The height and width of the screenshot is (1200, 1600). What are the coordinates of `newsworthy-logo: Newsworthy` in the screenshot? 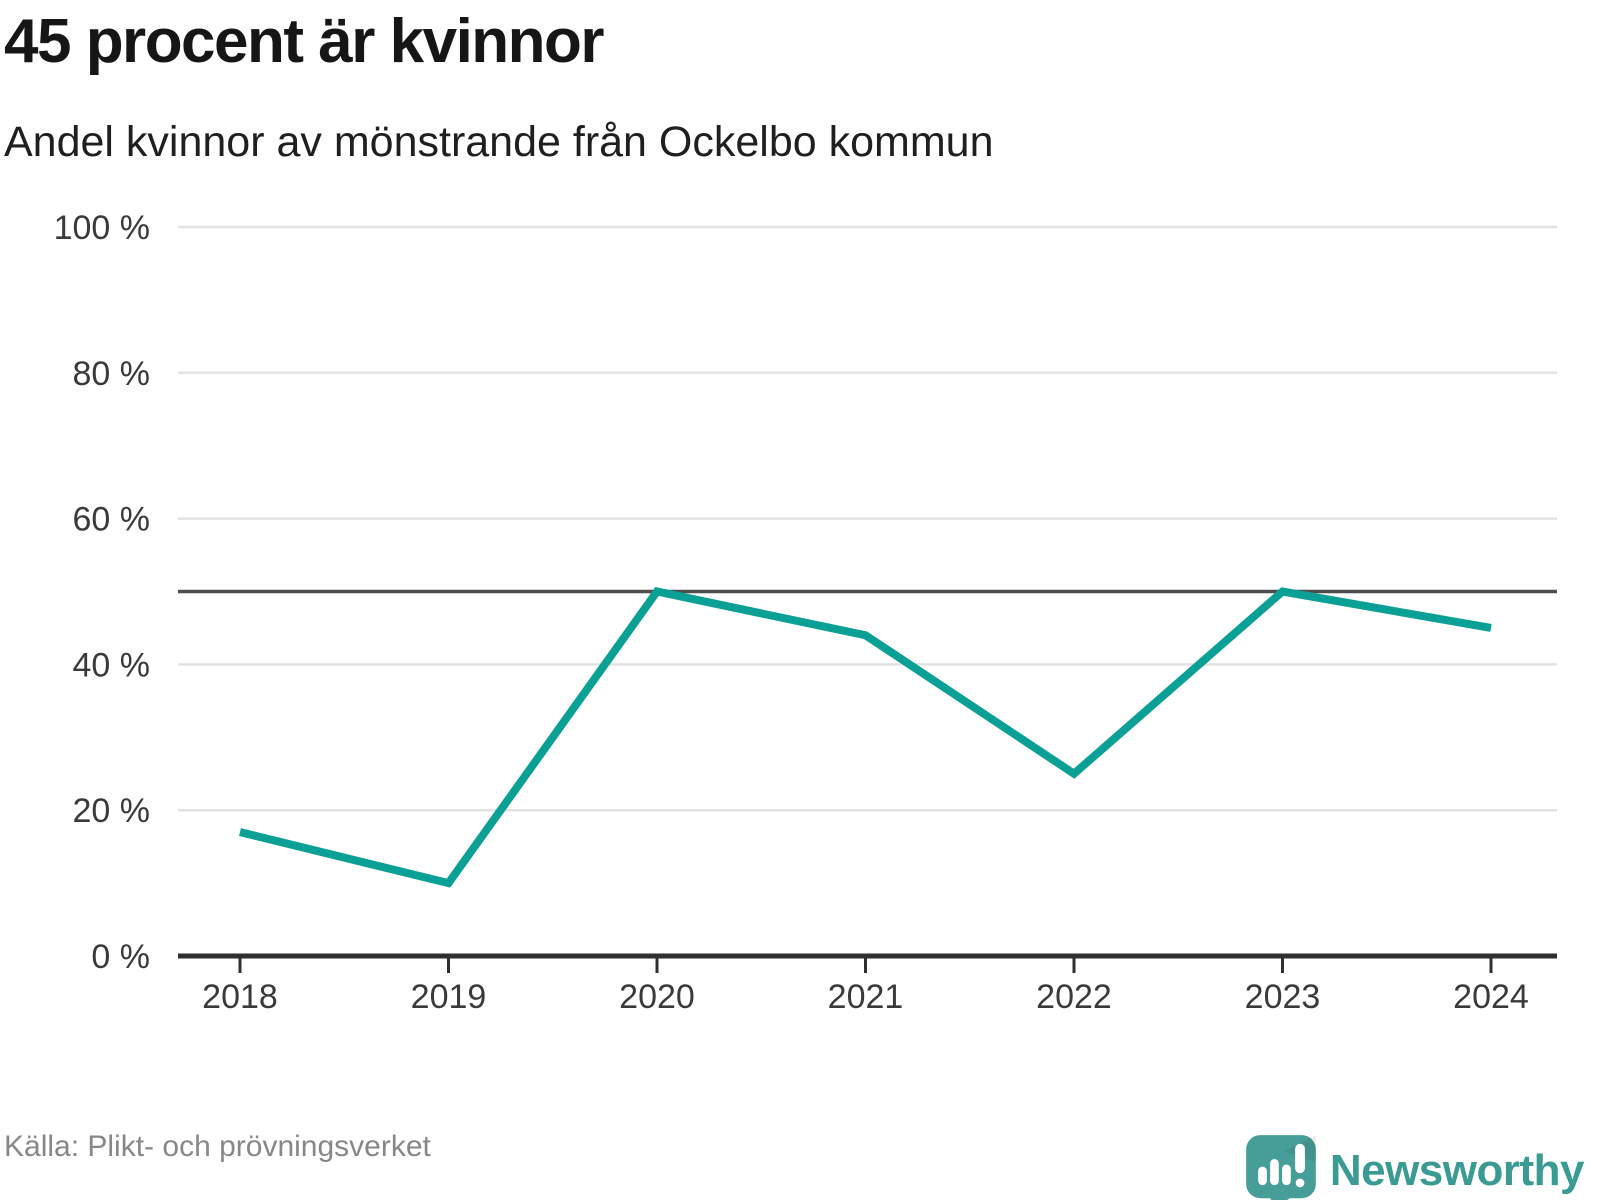 It's located at (1415, 1167).